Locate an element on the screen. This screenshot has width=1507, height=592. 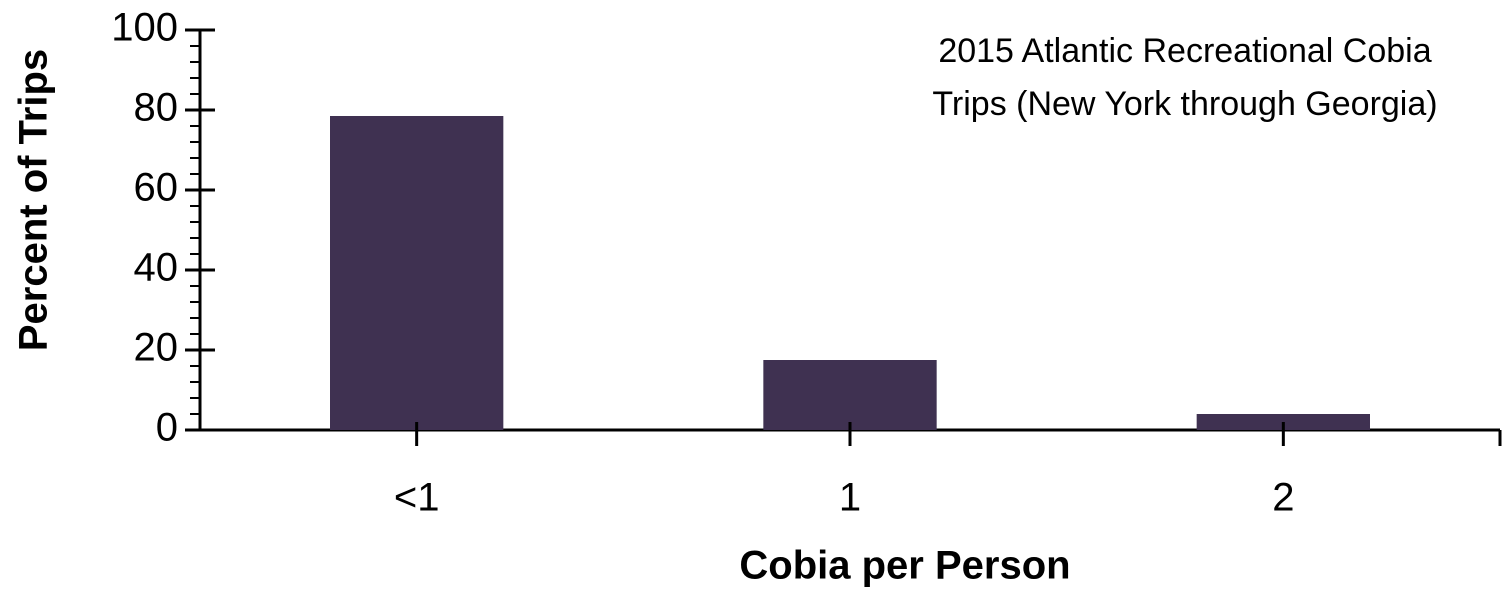
x-axis-label: Cobia per Person is located at coordinates (904, 566).